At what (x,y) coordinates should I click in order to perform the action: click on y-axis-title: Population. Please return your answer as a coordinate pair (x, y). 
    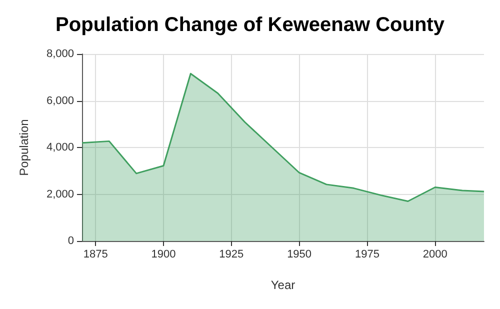
    Looking at the image, I should click on (24, 147).